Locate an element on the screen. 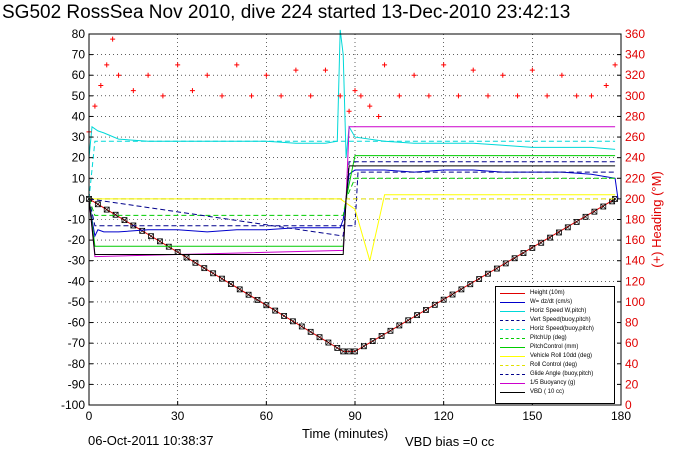 This screenshot has width=681, height=454. y-left-tick-label: 60 is located at coordinates (79, 75).